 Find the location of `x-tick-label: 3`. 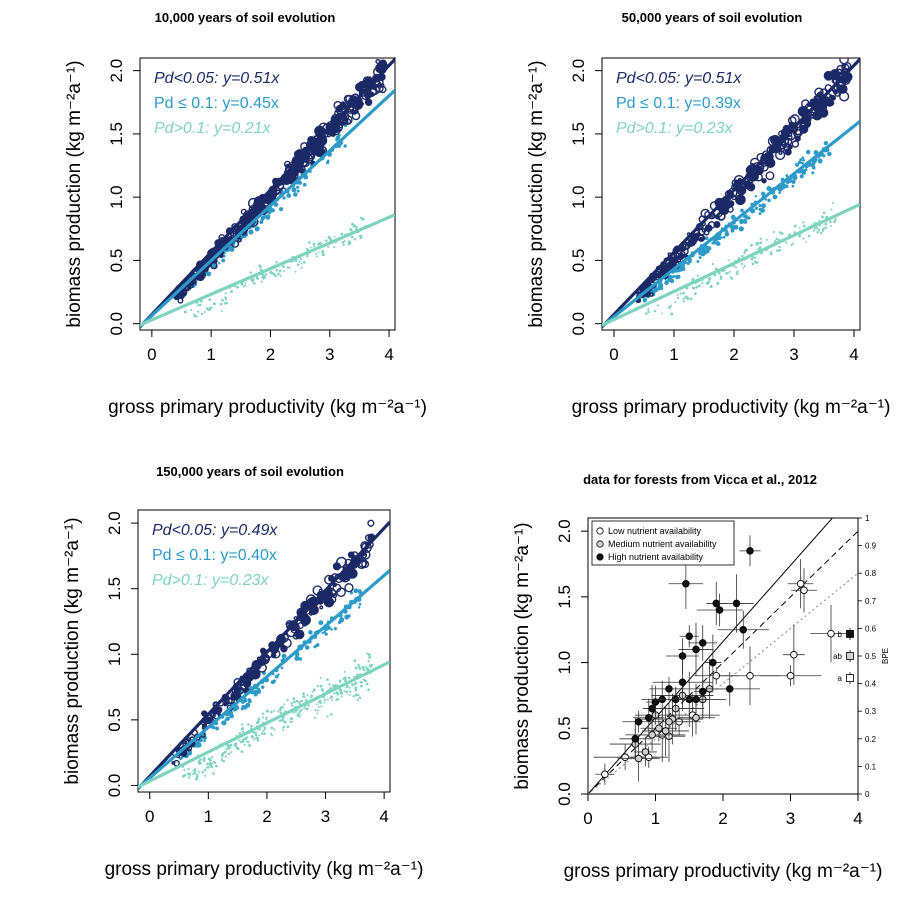

x-tick-label: 3 is located at coordinates (325, 816).